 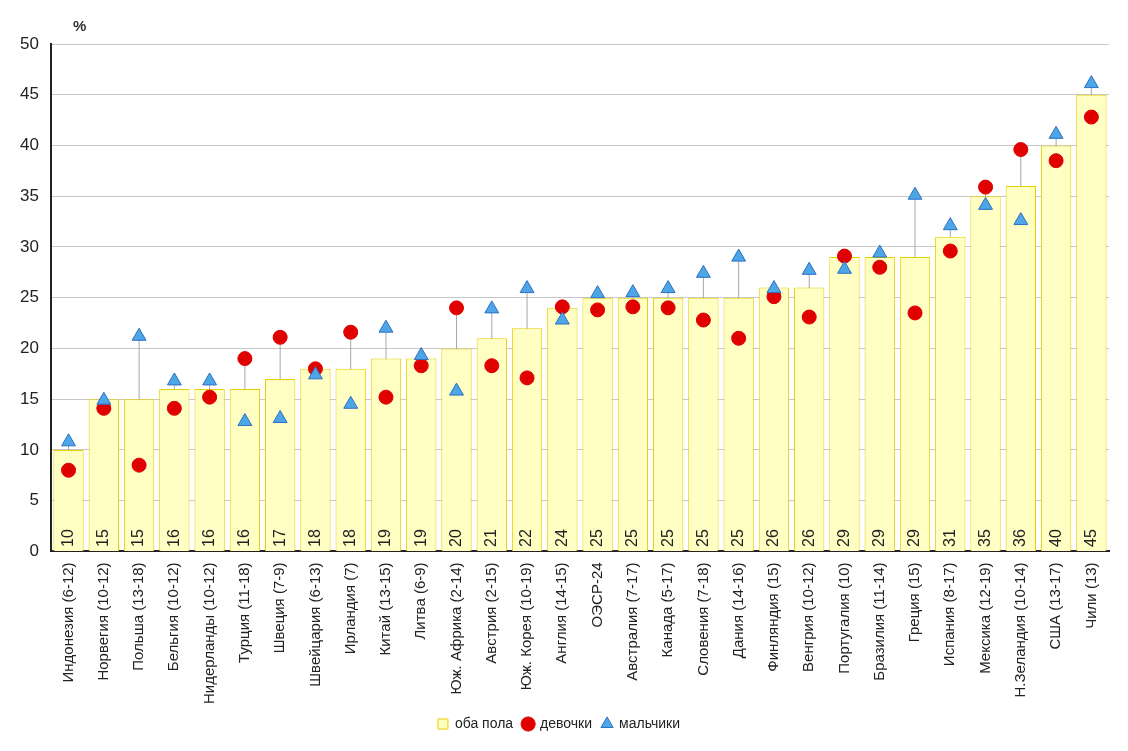 What do you see at coordinates (29, 94) in the screenshot?
I see `y-tick-label: 45` at bounding box center [29, 94].